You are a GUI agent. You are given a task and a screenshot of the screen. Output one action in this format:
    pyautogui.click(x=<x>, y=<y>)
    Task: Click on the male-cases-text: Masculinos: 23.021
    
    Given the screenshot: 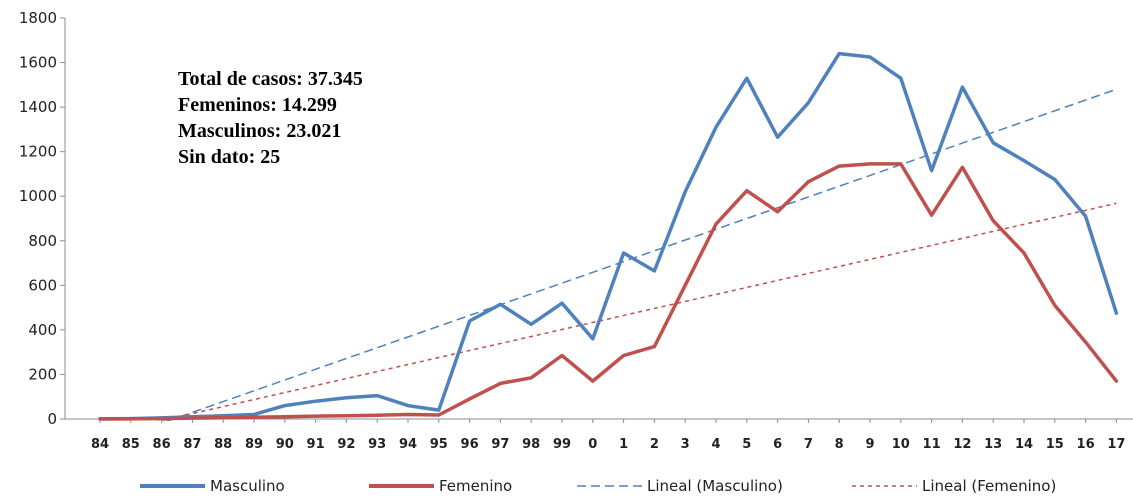 What is the action you would take?
    pyautogui.click(x=260, y=131)
    